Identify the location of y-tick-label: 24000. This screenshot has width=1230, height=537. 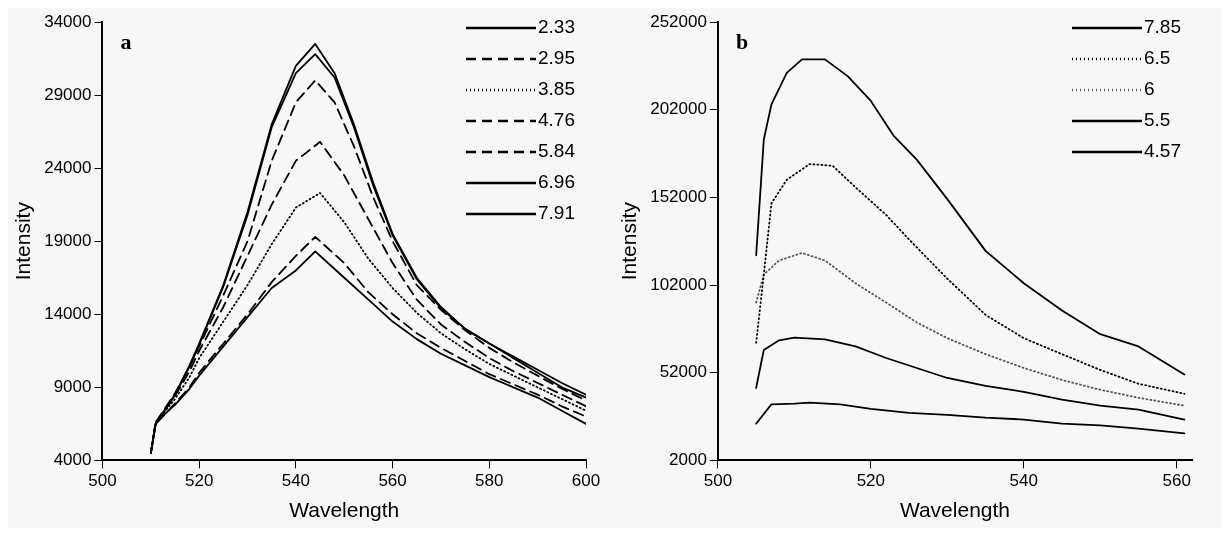
(68, 167).